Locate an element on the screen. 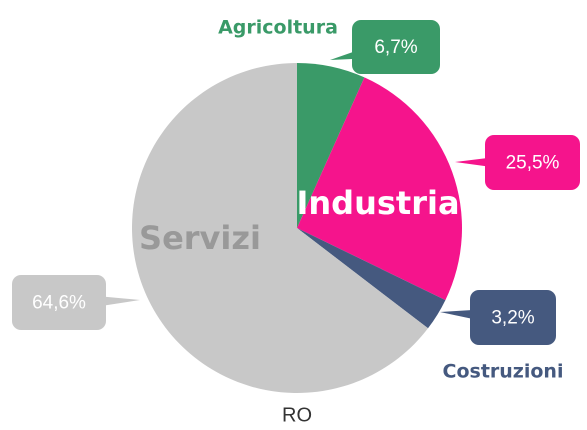 This screenshot has width=587, height=430. category-label: Agricoltura is located at coordinates (278, 28).